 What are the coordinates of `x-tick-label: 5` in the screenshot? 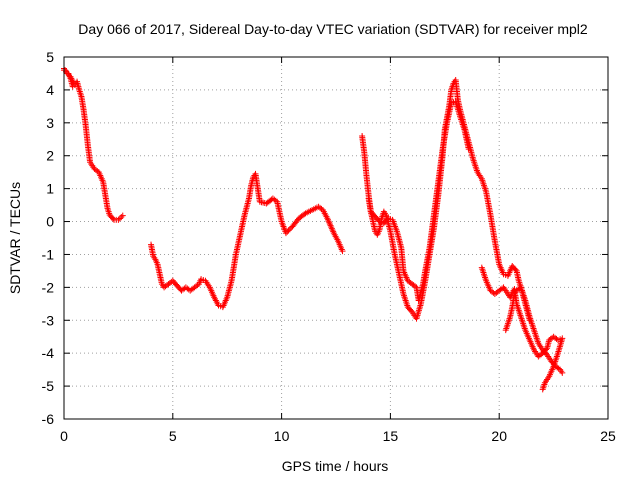 It's located at (173, 436).